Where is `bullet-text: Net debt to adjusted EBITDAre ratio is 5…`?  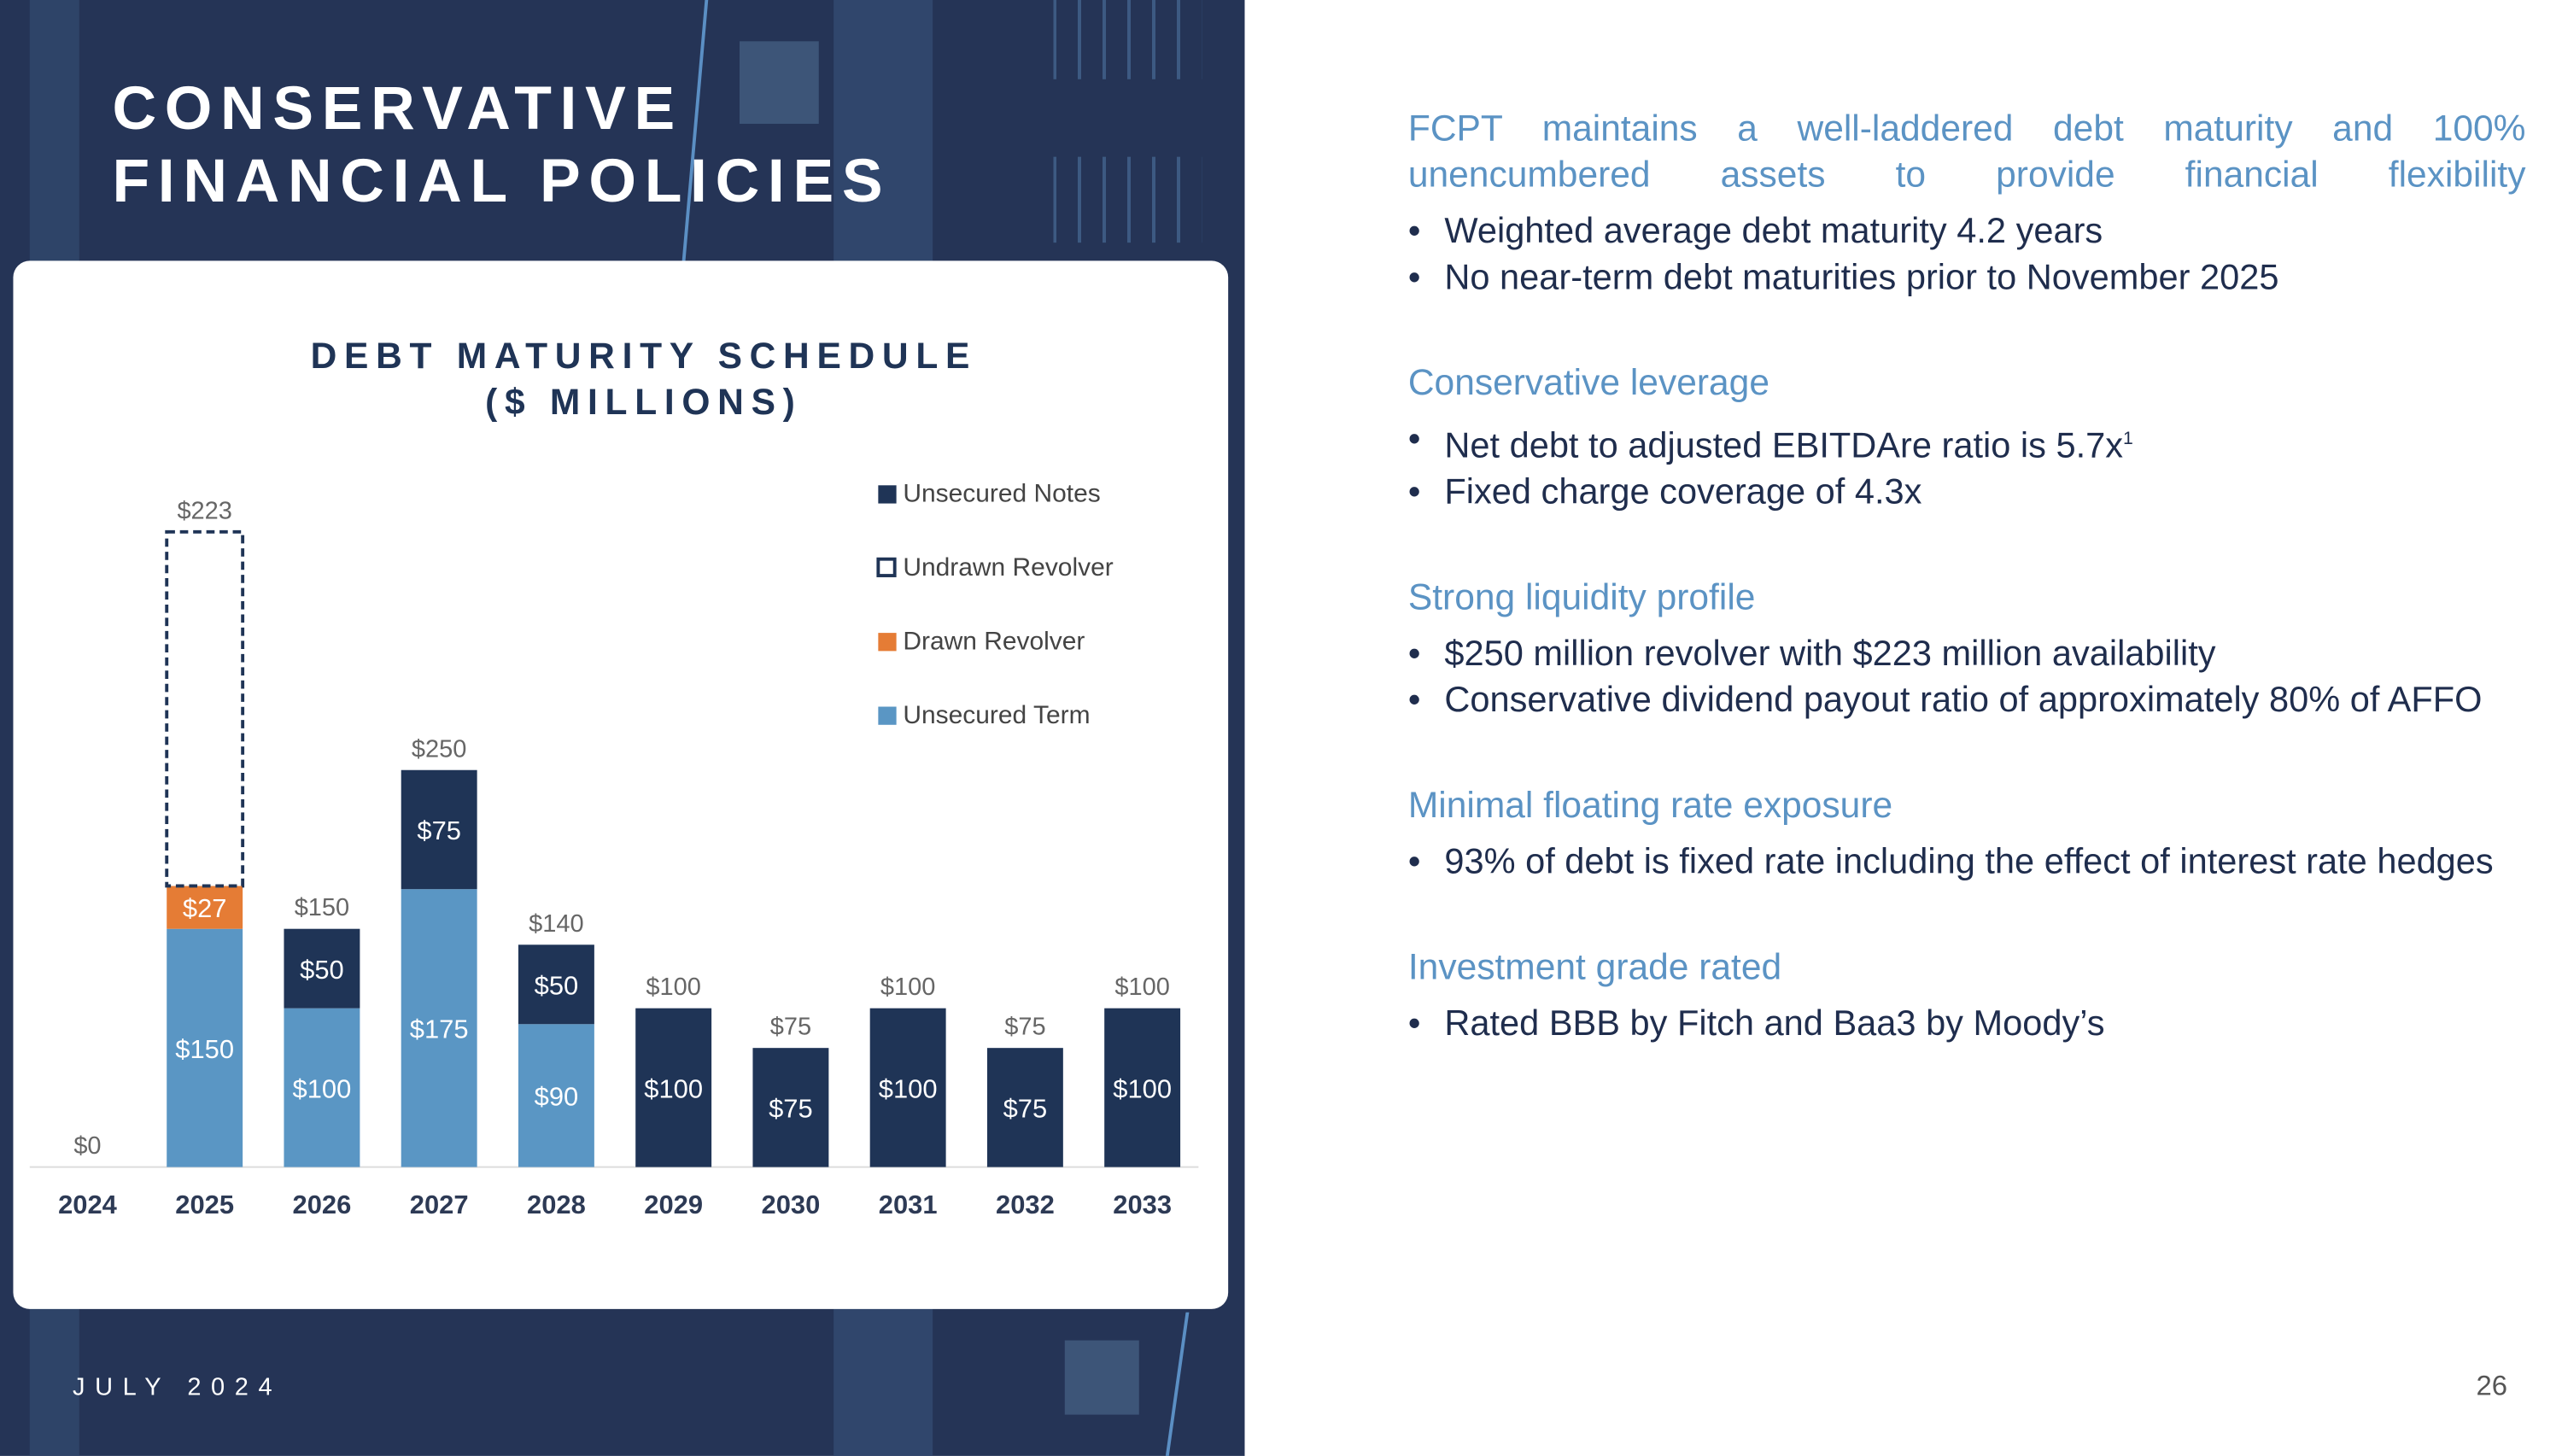
bullet-text: Net debt to adjusted EBITDAre ratio is 5… is located at coordinates (1784, 446).